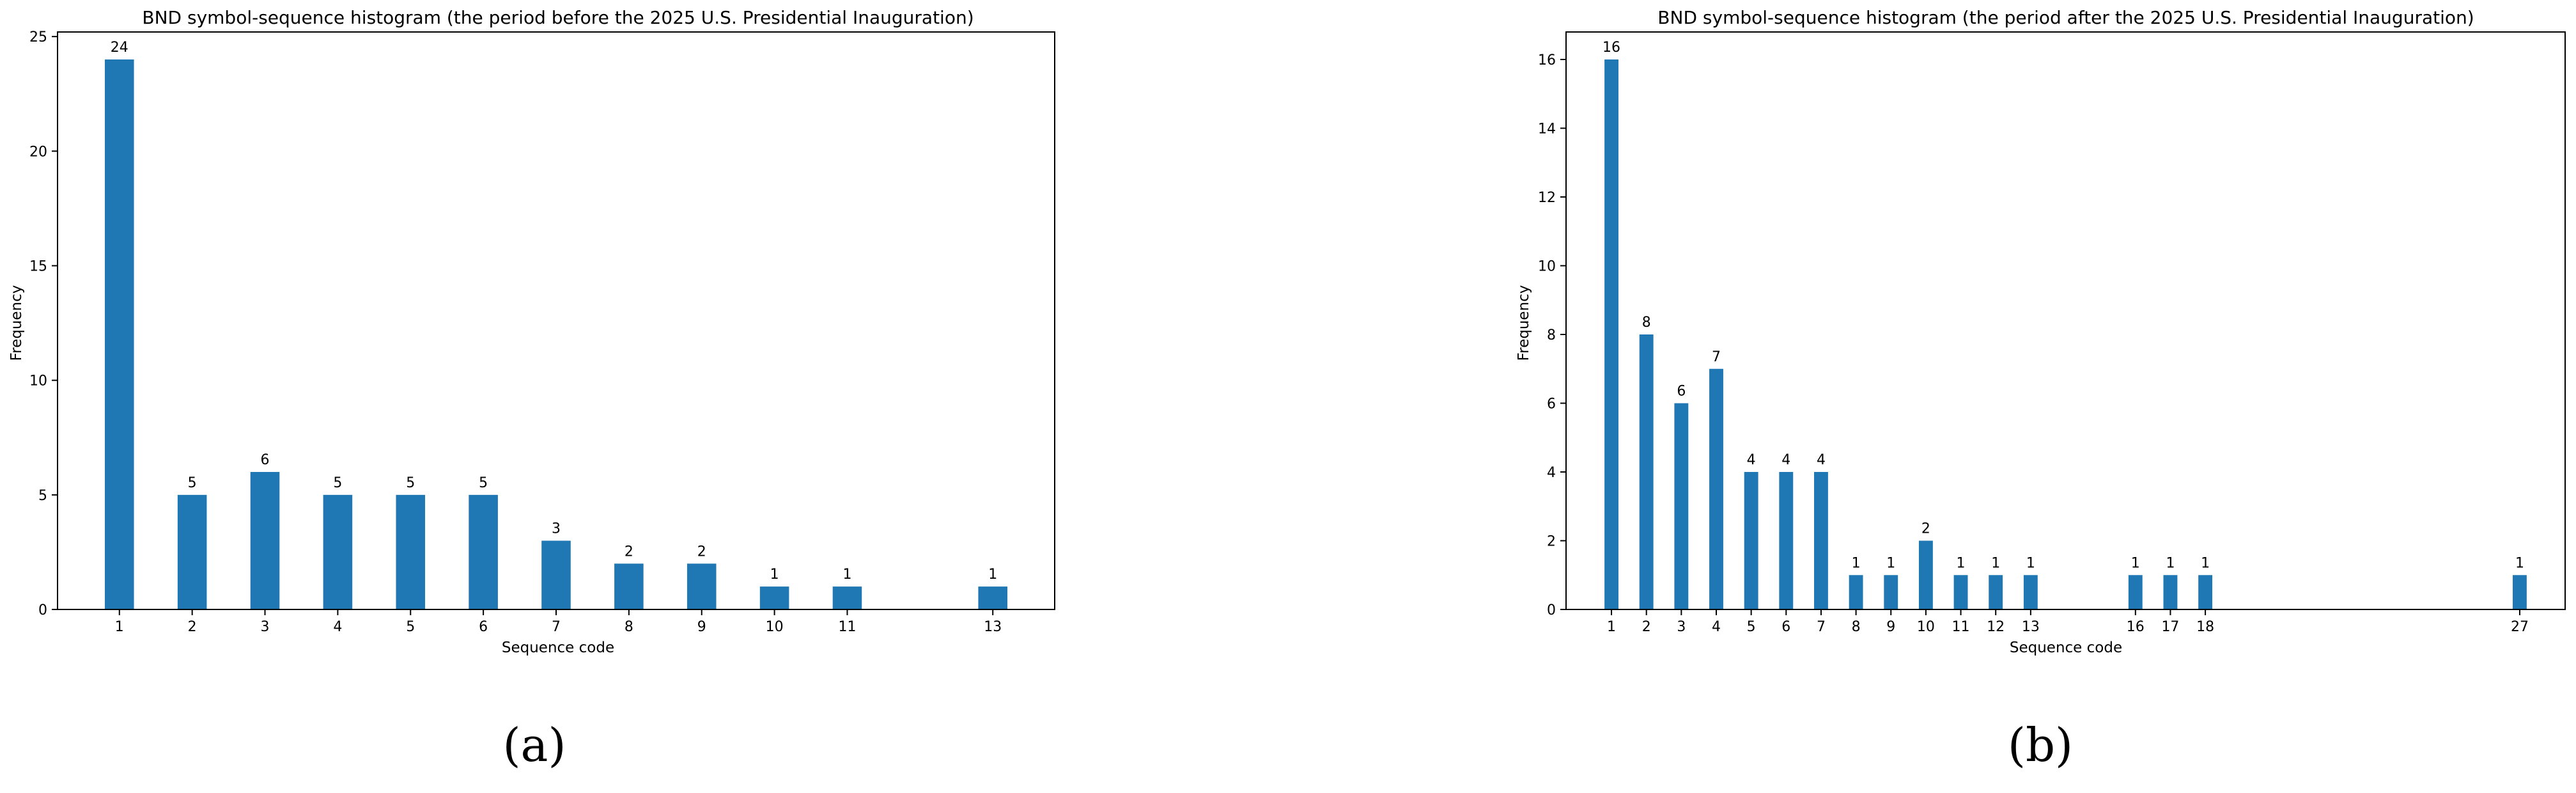 Image resolution: width=2576 pixels, height=793 pixels. I want to click on x-tick-label: 17, so click(2170, 627).